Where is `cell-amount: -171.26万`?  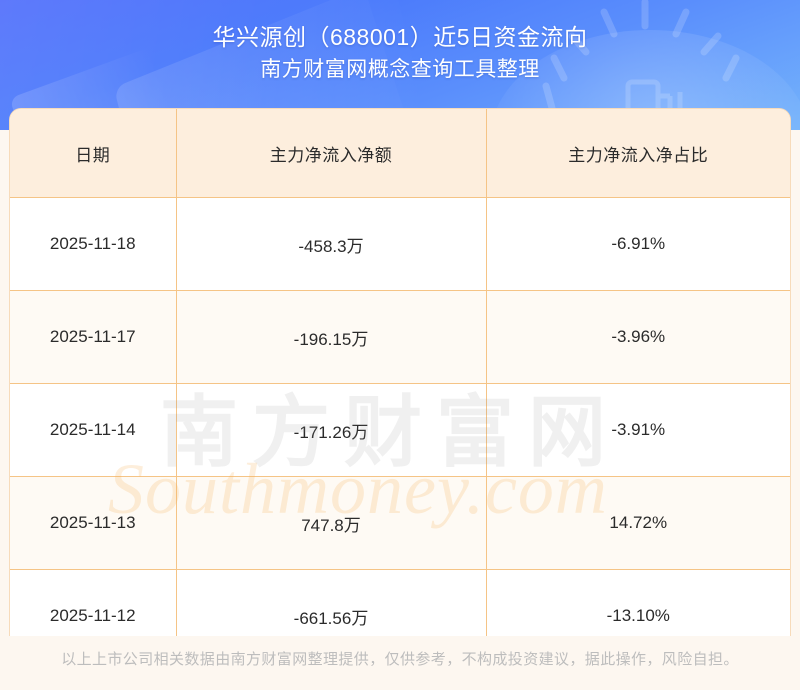 cell-amount: -171.26万 is located at coordinates (331, 430).